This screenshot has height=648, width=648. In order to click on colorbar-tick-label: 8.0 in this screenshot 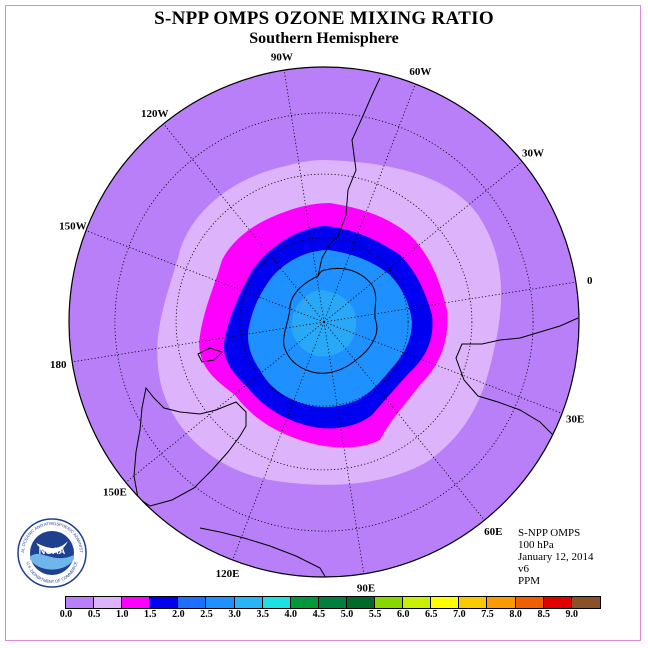, I will do `click(515, 614)`.